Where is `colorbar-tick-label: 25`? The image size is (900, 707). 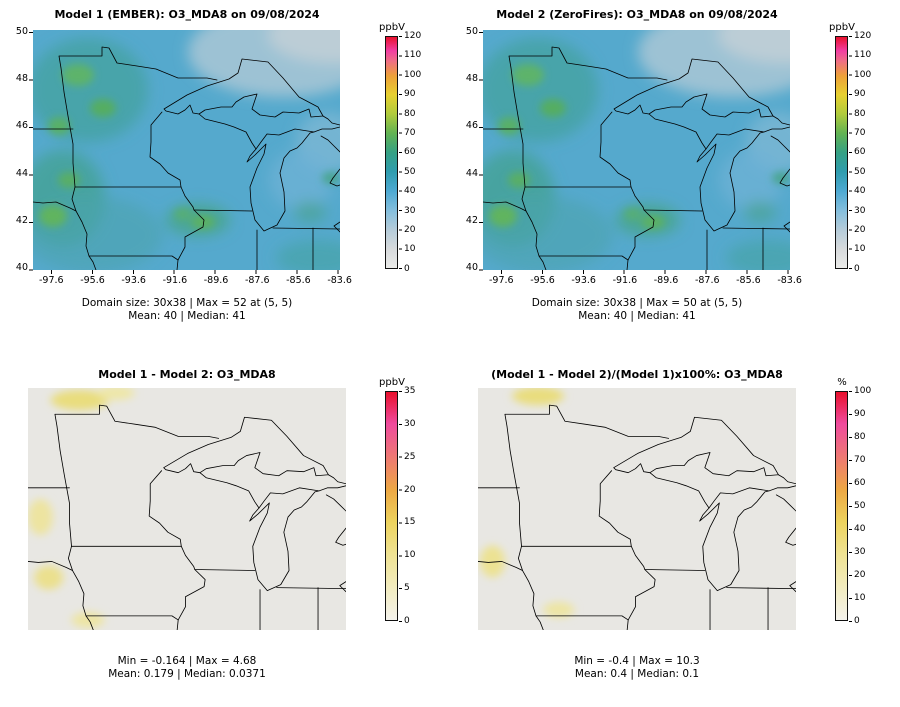 colorbar-tick-label: 25 is located at coordinates (410, 456).